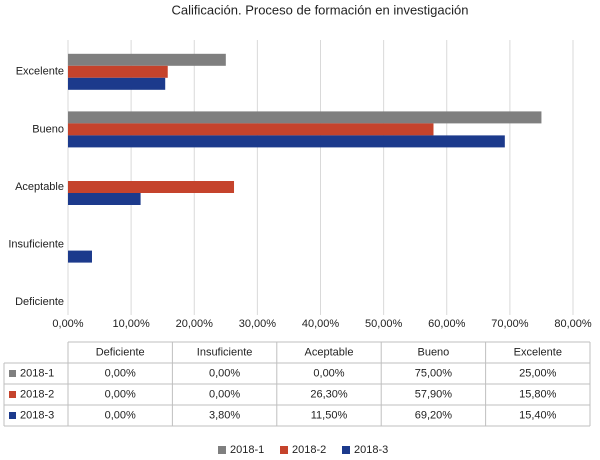 The width and height of the screenshot is (600, 460). What do you see at coordinates (321, 324) in the screenshot?
I see `x-tick-label: 40,00%` at bounding box center [321, 324].